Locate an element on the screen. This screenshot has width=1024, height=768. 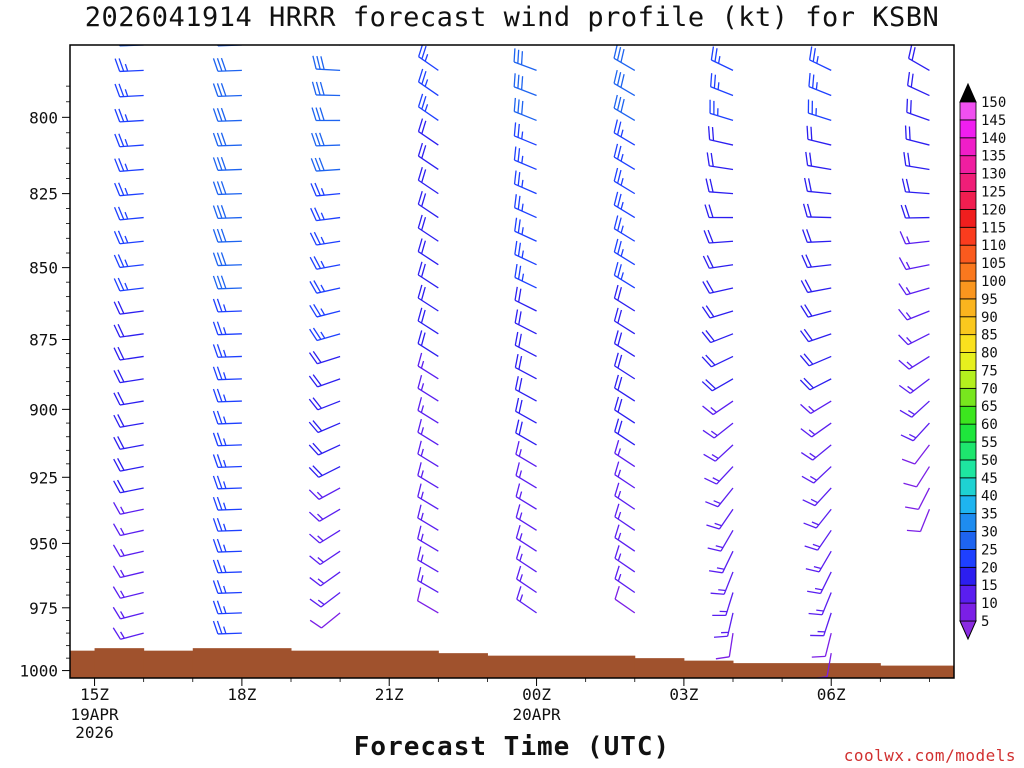
credit-link: coolwx.com/models is located at coordinates (929, 755).